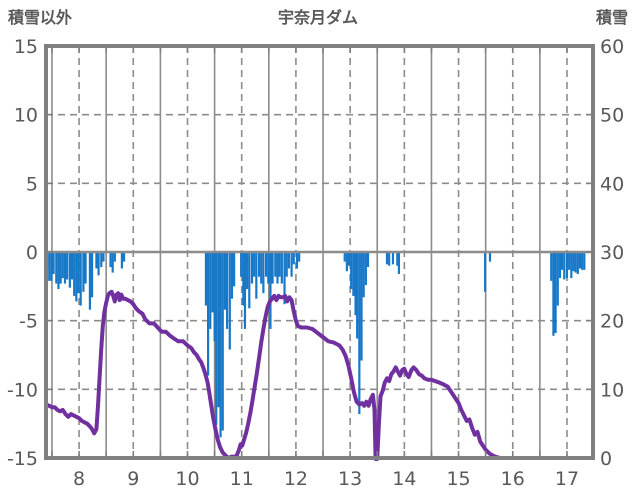  I want to click on x-axis-label: 8, so click(79, 479).